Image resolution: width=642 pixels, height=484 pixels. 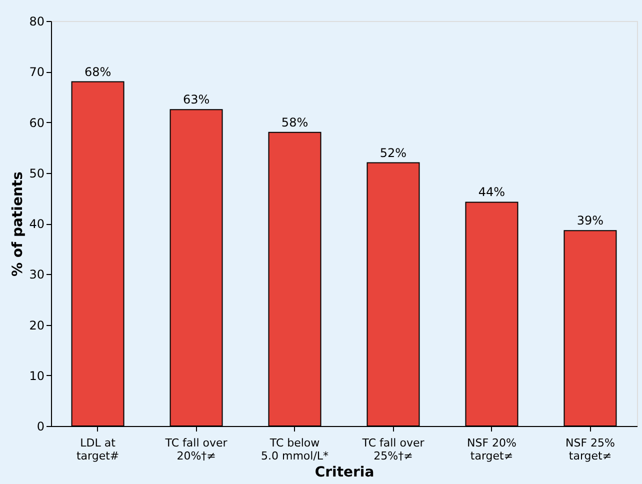 I want to click on y-tick-label: 40, so click(x=36, y=224).